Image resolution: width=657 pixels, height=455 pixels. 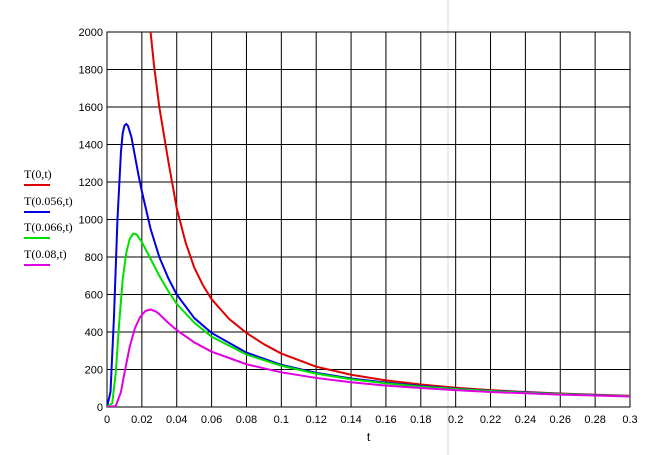 What do you see at coordinates (38, 174) in the screenshot?
I see `legend-label: T(0,t)` at bounding box center [38, 174].